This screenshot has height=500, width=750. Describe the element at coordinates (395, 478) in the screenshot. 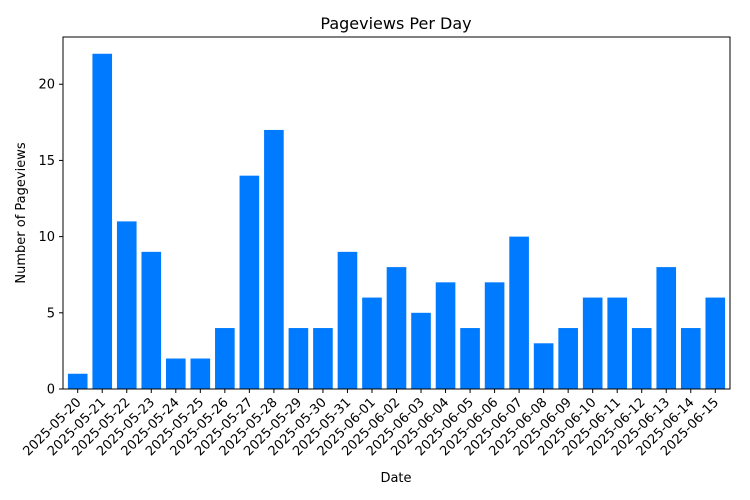

I see `x-axis-title: Date` at that location.